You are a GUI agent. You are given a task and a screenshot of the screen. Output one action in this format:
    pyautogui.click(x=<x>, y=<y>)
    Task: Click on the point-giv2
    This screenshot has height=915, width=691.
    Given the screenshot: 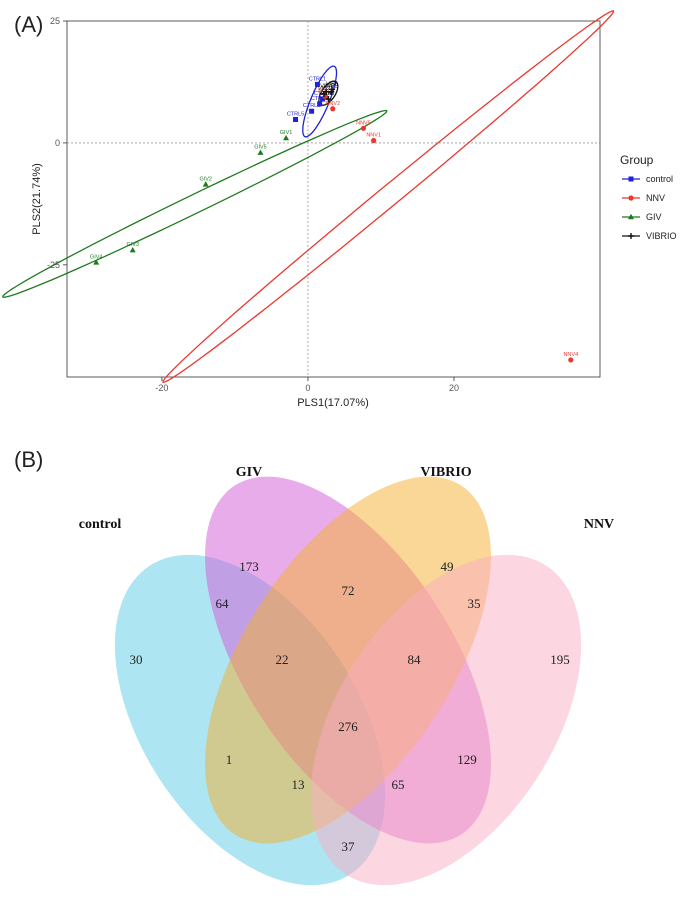 What is the action you would take?
    pyautogui.click(x=205, y=184)
    